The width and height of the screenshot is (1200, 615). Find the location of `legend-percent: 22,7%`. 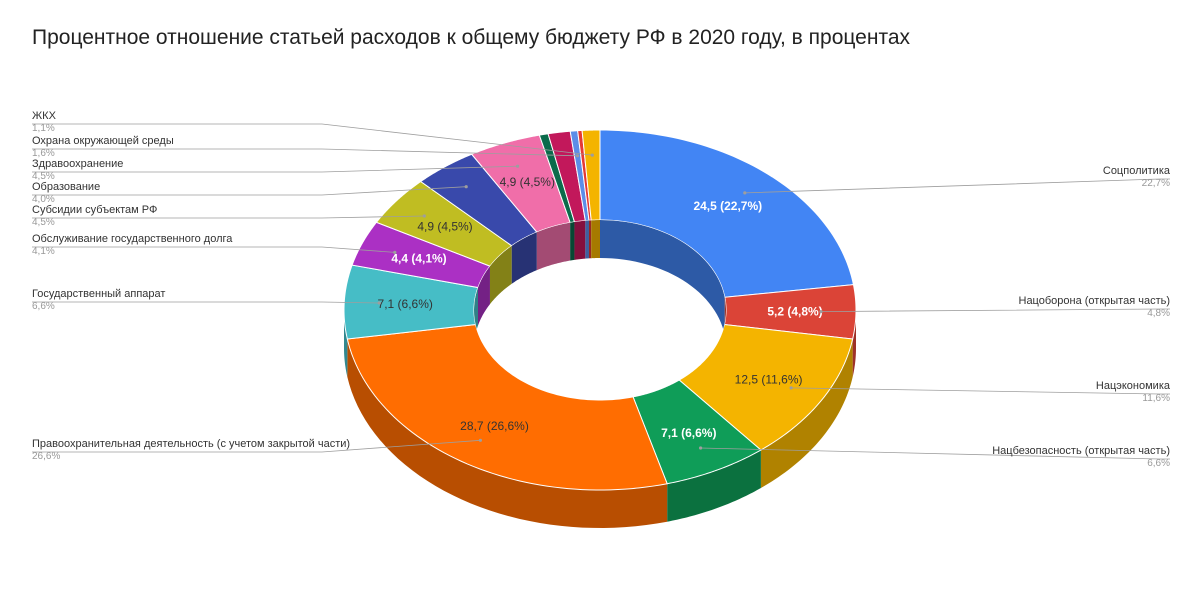

legend-percent: 22,7% is located at coordinates (1156, 183).